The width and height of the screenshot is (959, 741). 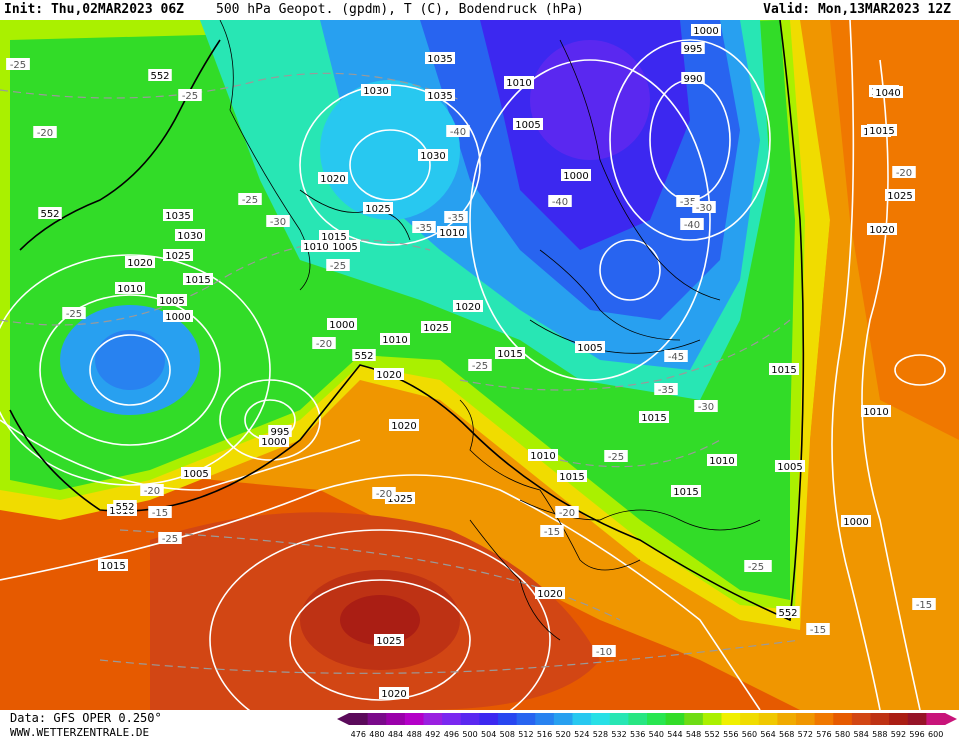 I want to click on geopotential-label: 552, so click(x=363, y=356).